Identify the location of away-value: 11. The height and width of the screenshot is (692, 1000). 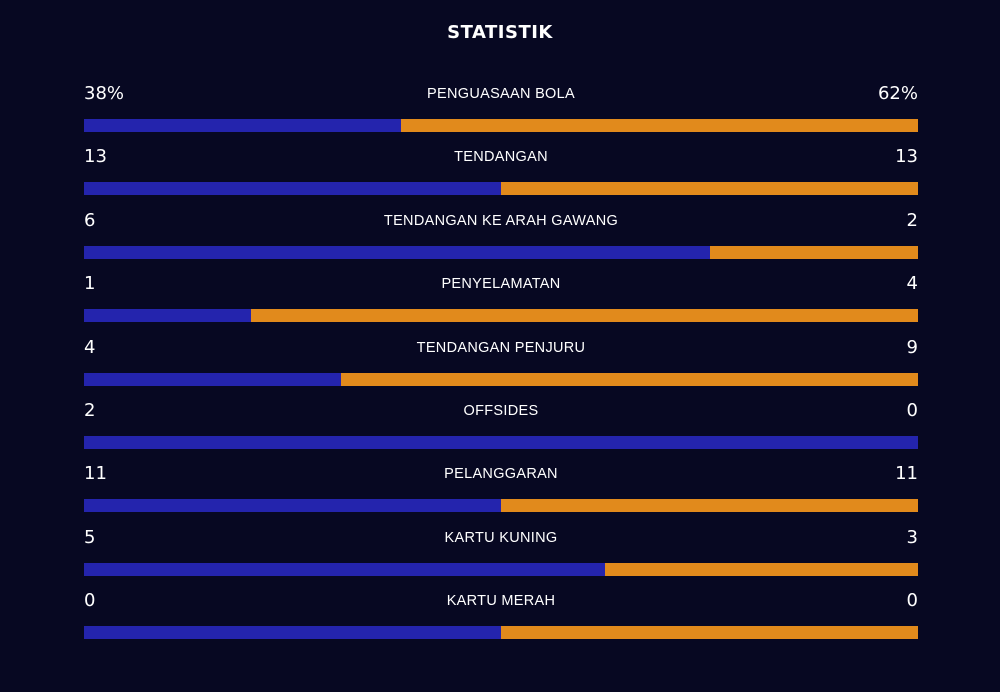
(906, 474).